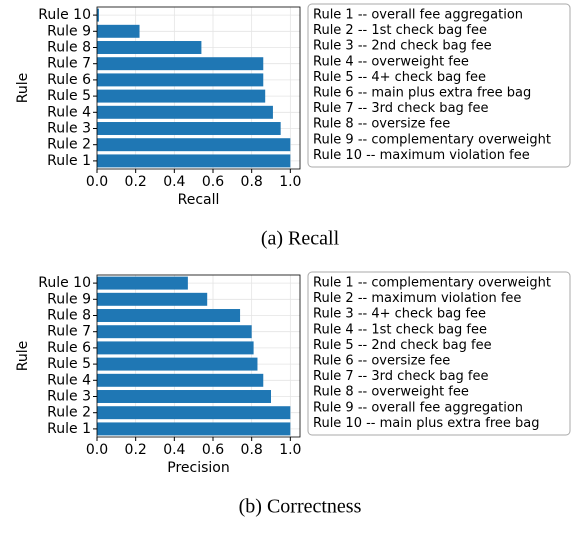 Image resolution: width=582 pixels, height=556 pixels. Describe the element at coordinates (432, 283) in the screenshot. I see `annotation: Rule 1 -- complementary overweight` at that location.